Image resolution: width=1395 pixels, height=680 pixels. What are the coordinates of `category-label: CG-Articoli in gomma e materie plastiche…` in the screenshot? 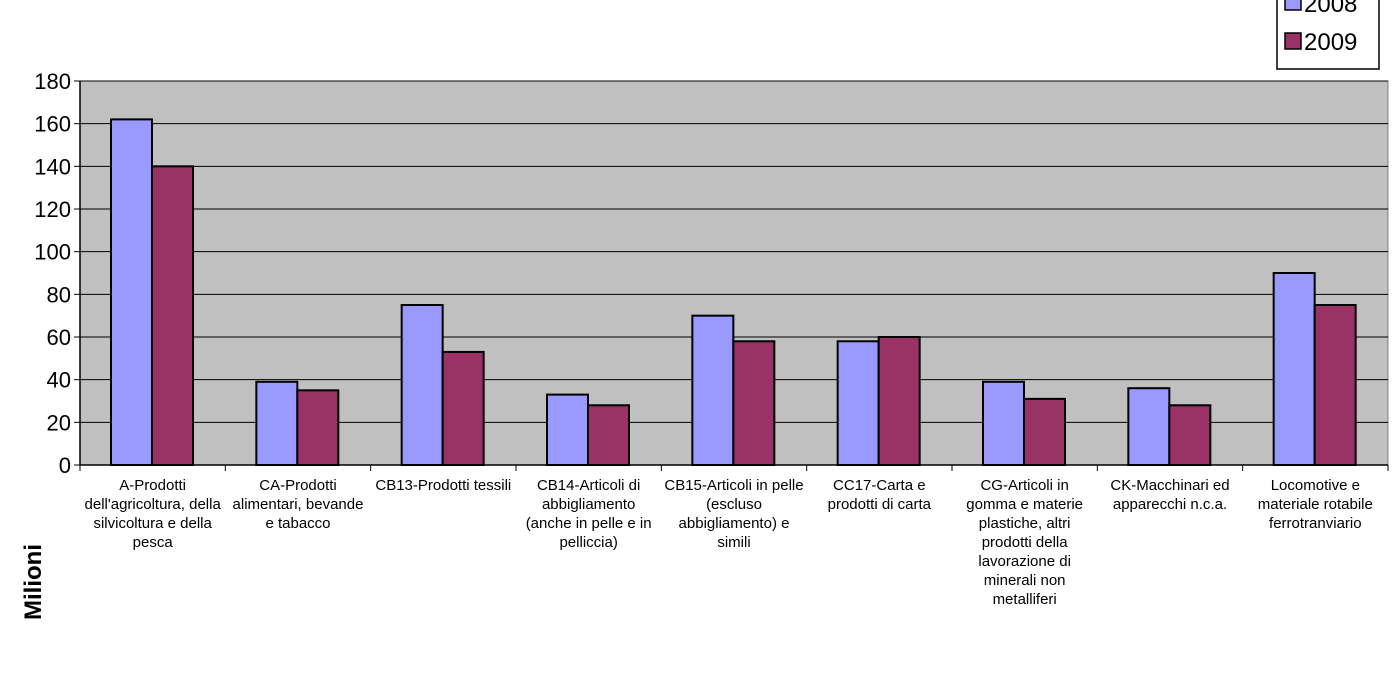 It's located at (1025, 542).